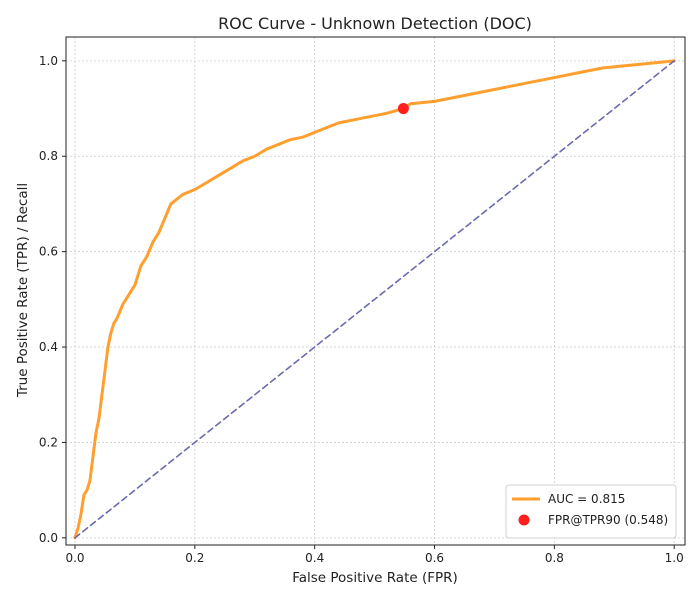 Image resolution: width=700 pixels, height=604 pixels. Describe the element at coordinates (674, 558) in the screenshot. I see `x-tick-label: 1.0` at that location.